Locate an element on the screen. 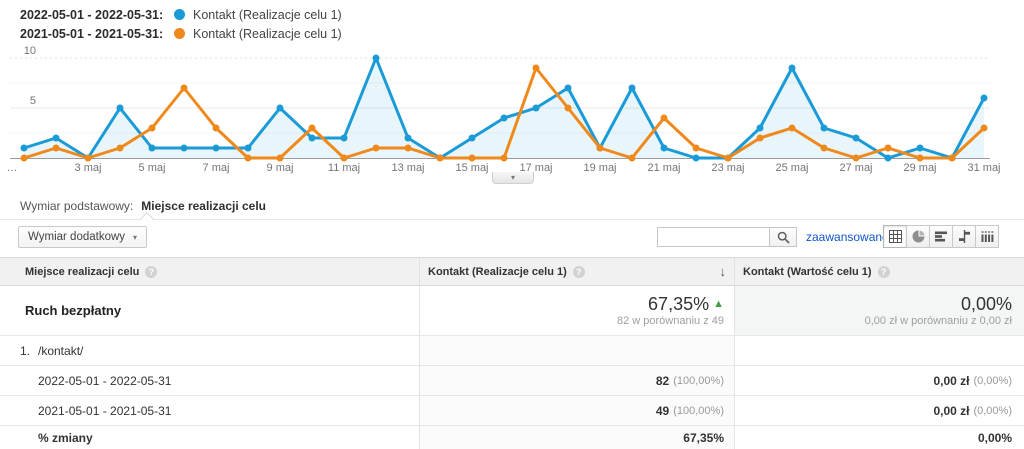 This screenshot has width=1024, height=449. pivot-view-button is located at coordinates (987, 236).